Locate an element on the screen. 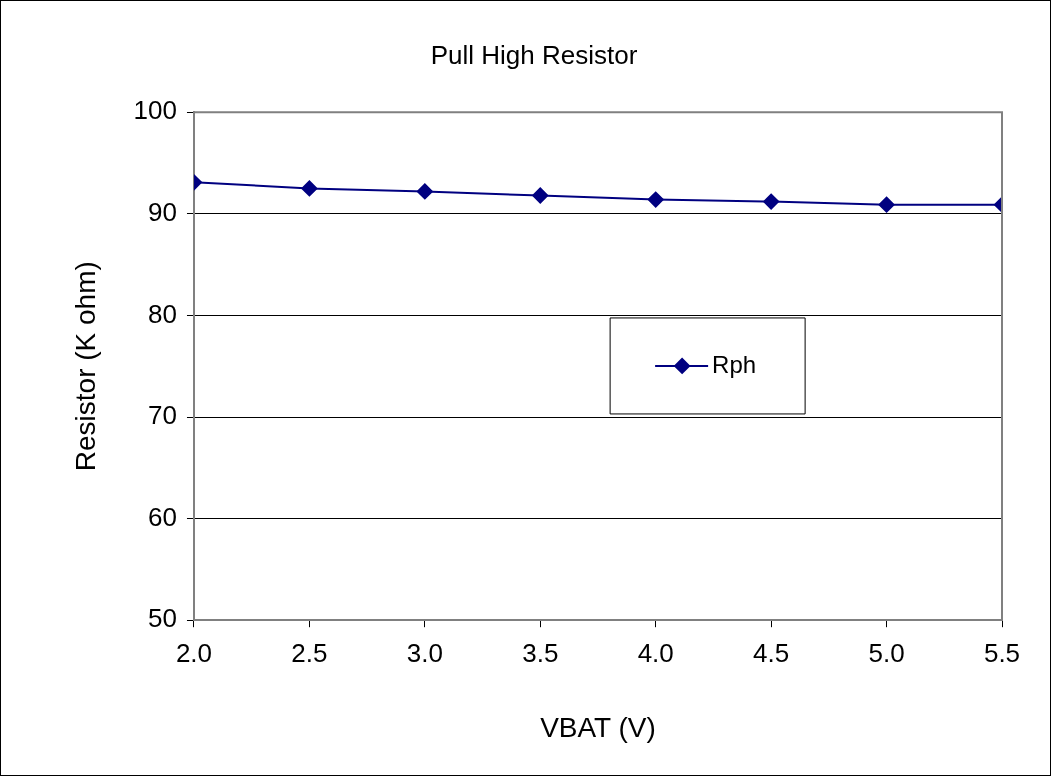 This screenshot has width=1051, height=776. y-tick-label: 90 is located at coordinates (162, 211).